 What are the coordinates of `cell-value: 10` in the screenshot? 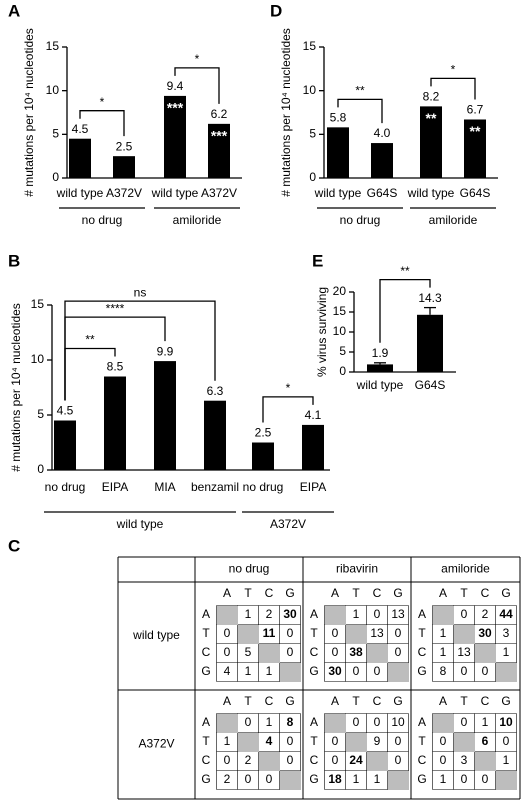 It's located at (398, 722).